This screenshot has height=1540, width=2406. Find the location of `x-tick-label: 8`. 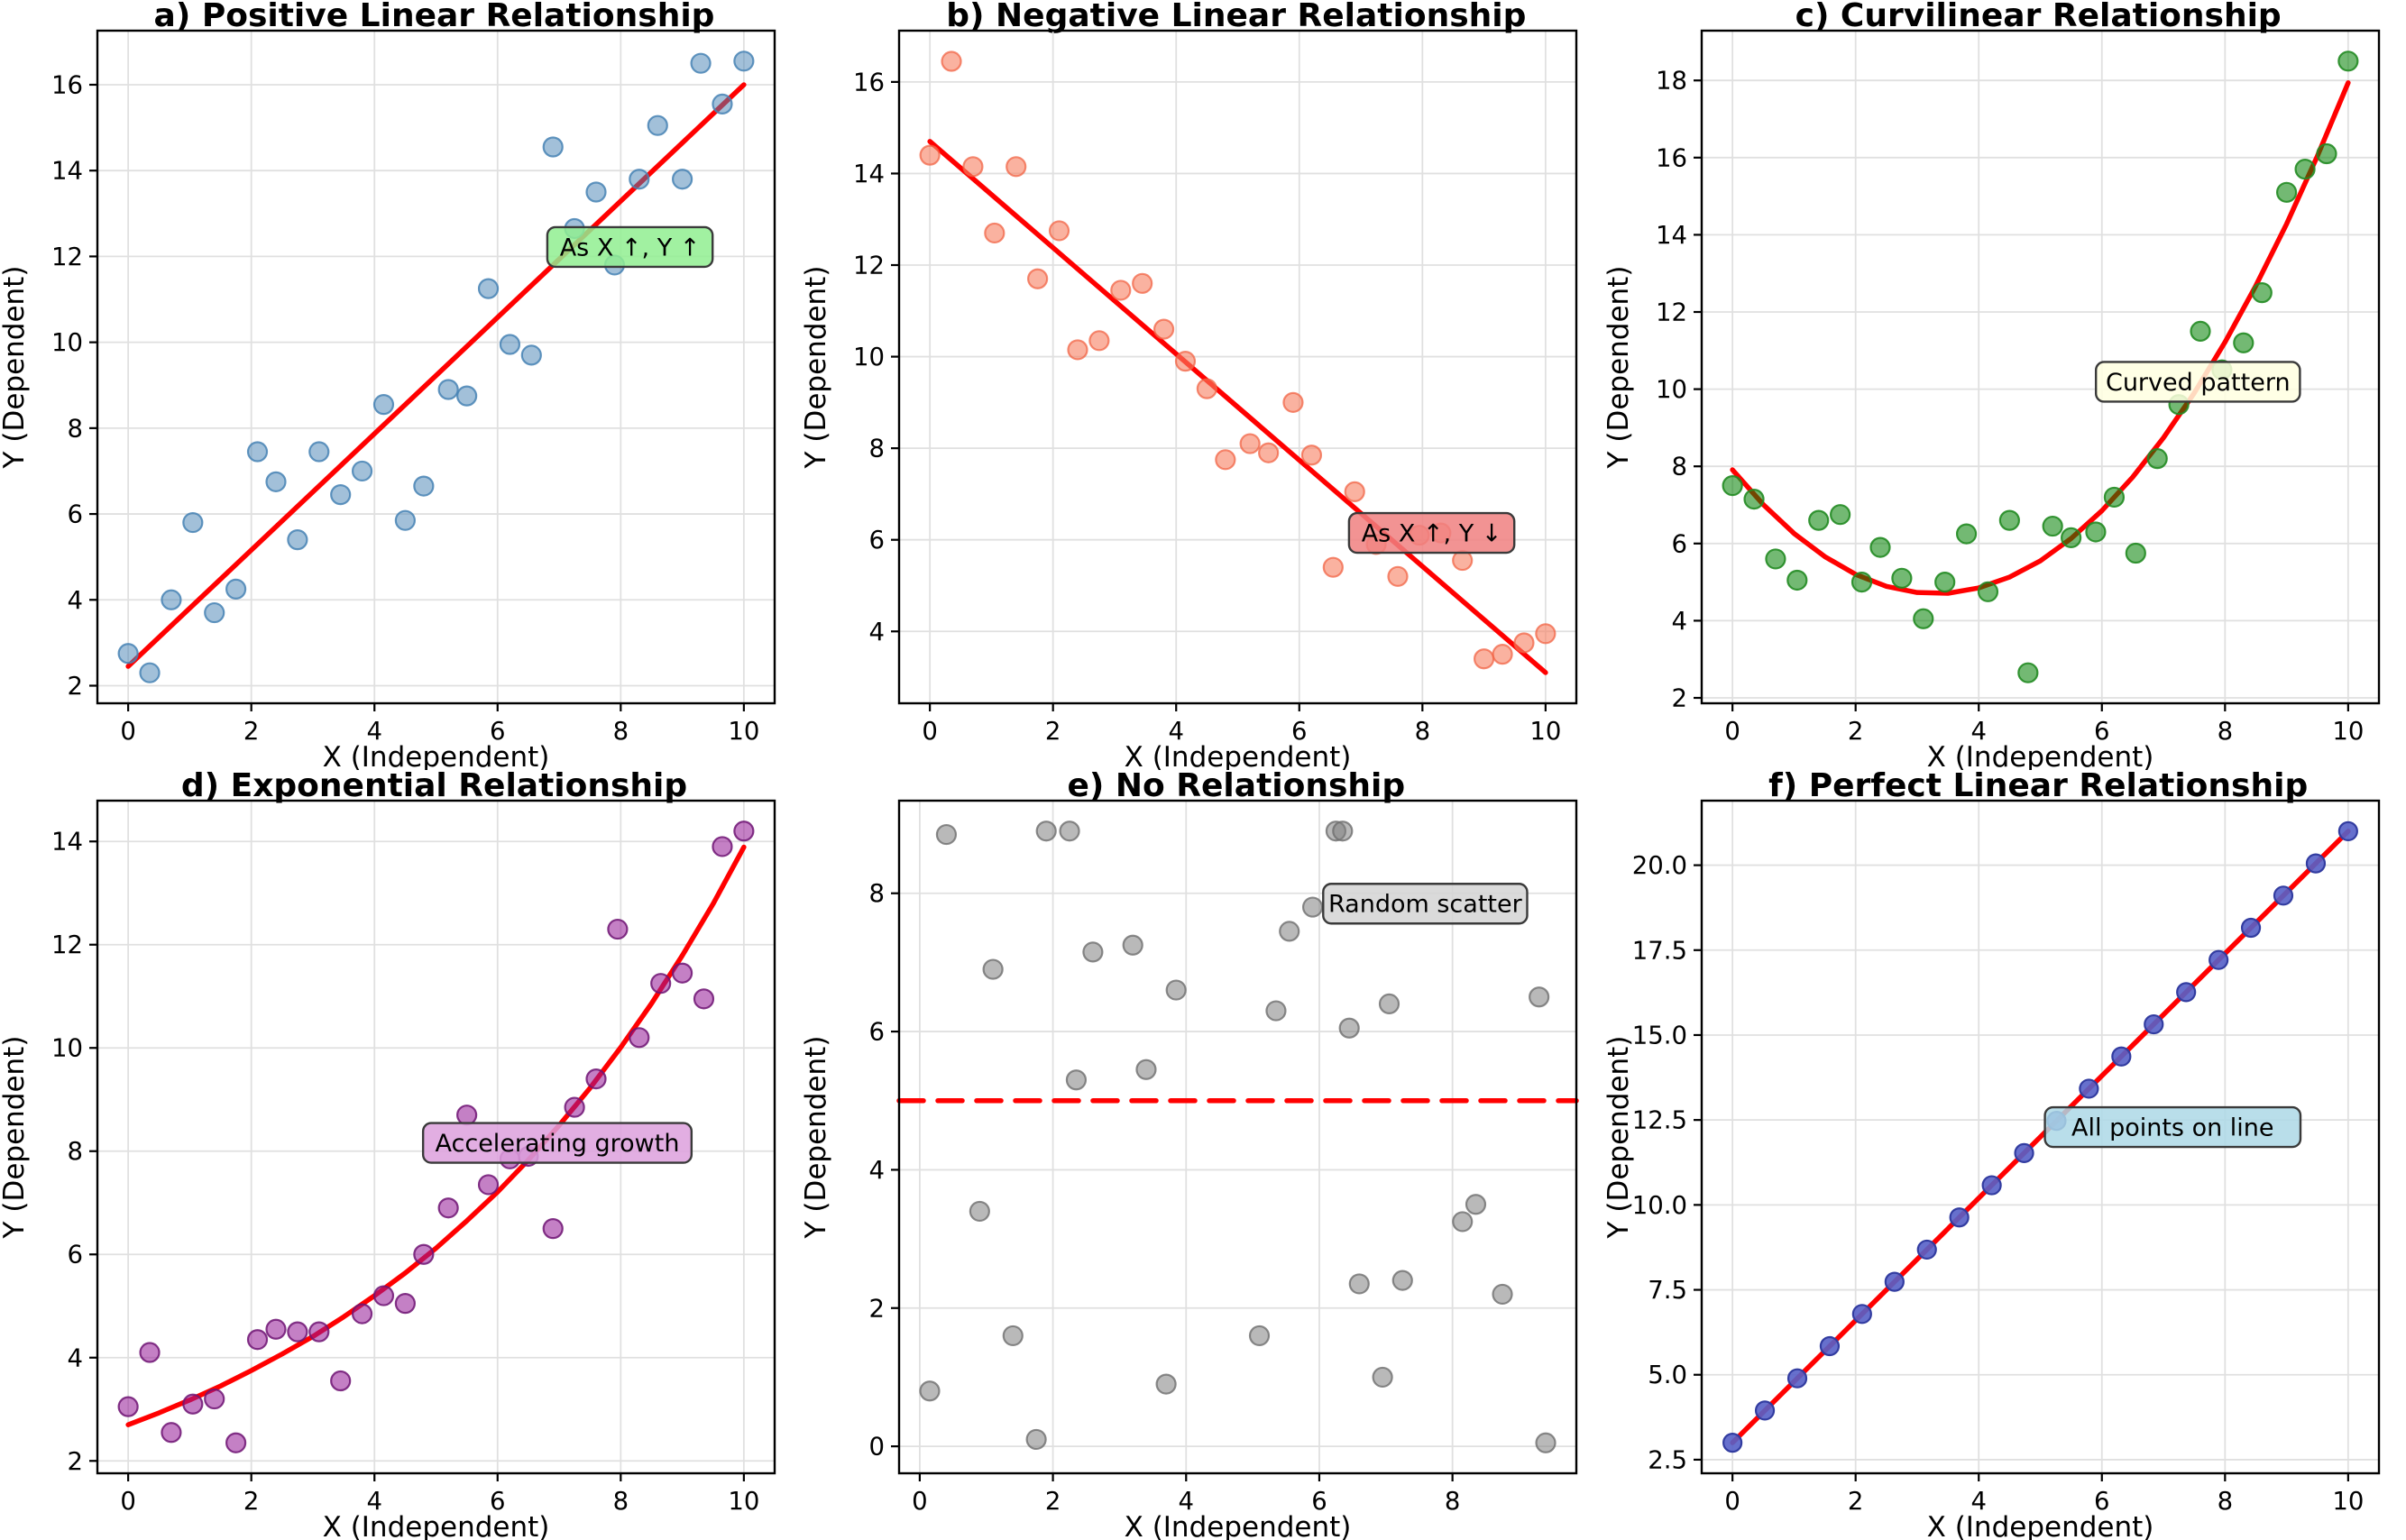

x-tick-label: 8 is located at coordinates (621, 732).